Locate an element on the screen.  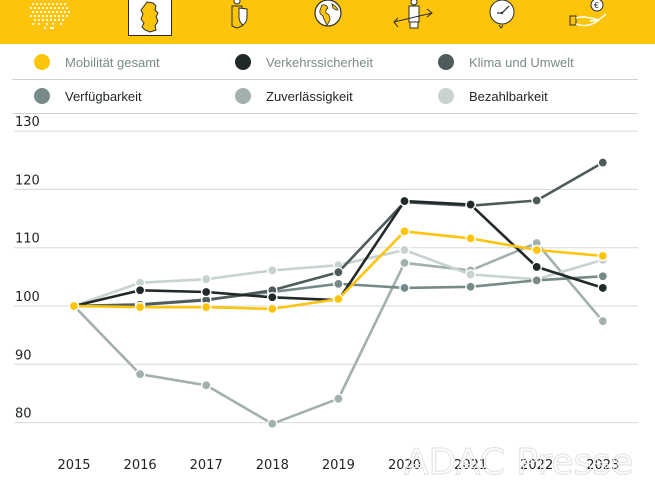
legend-label: Zuverlässigkeit is located at coordinates (309, 96).